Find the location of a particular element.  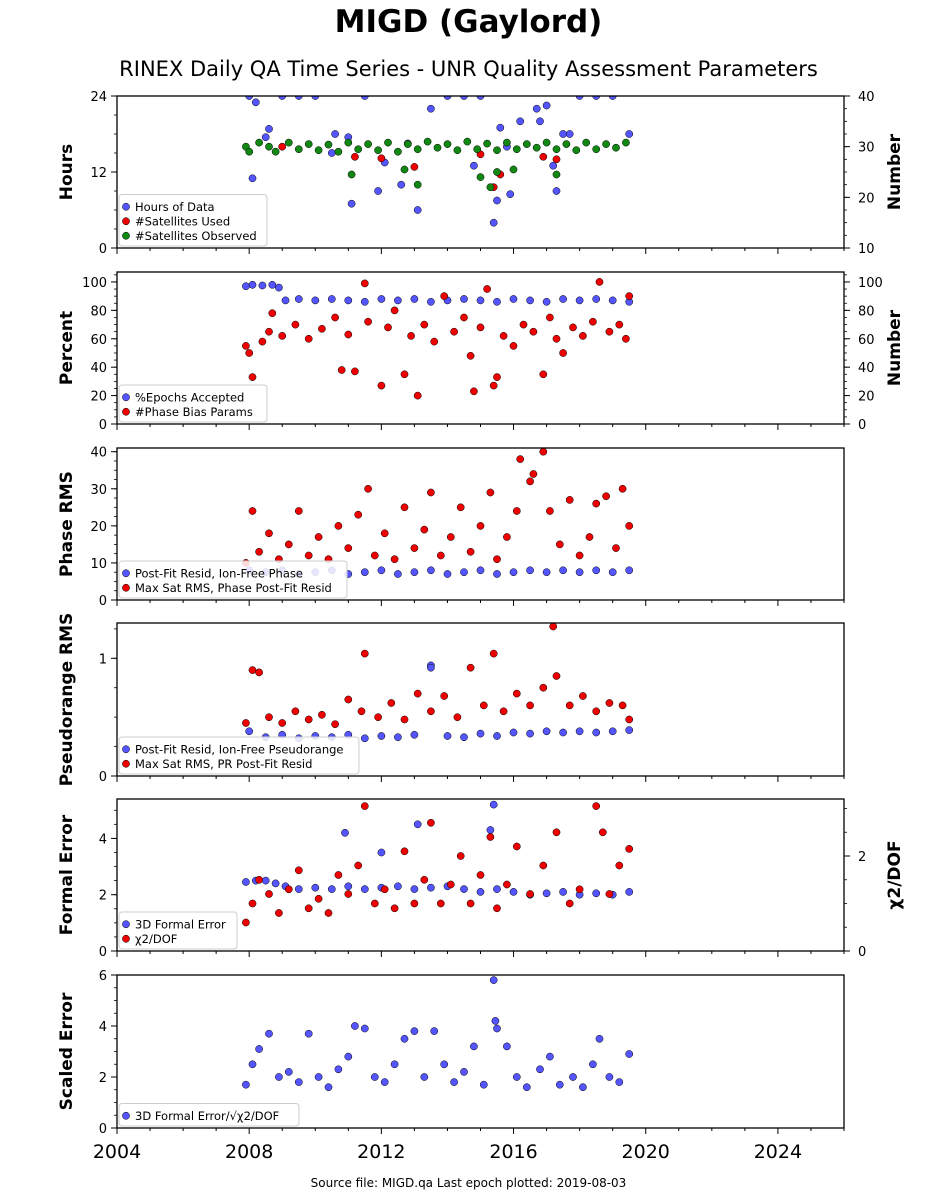

phase-rms-panel-y-tick-label: 40 is located at coordinates (98, 453).